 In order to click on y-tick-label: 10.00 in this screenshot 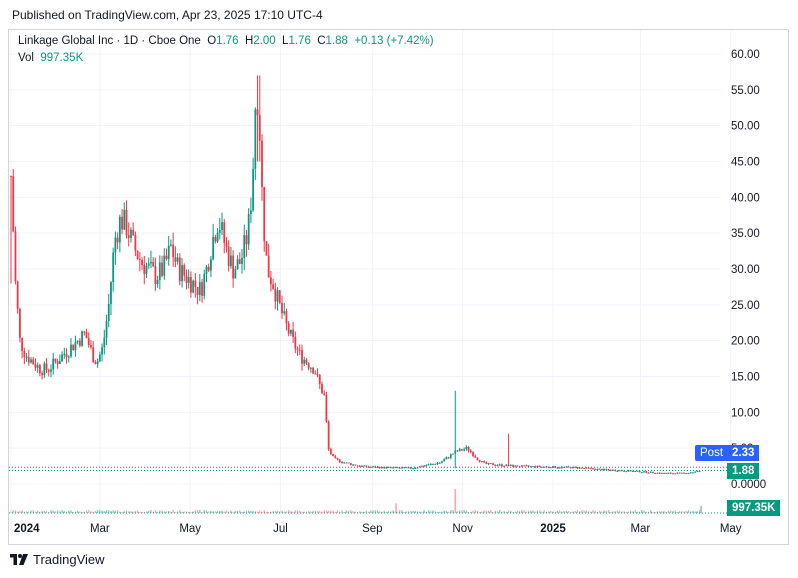, I will do `click(745, 413)`.